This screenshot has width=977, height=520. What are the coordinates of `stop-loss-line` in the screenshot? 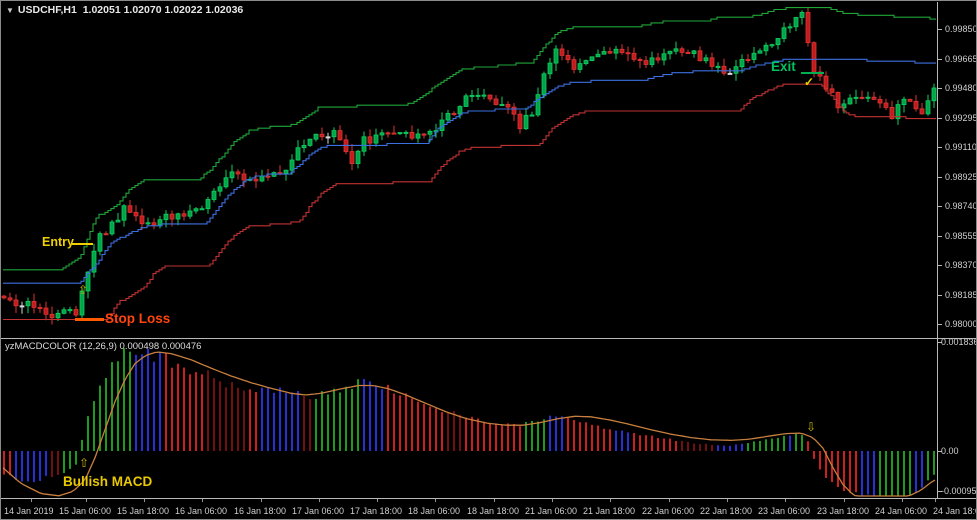 It's located at (89, 319).